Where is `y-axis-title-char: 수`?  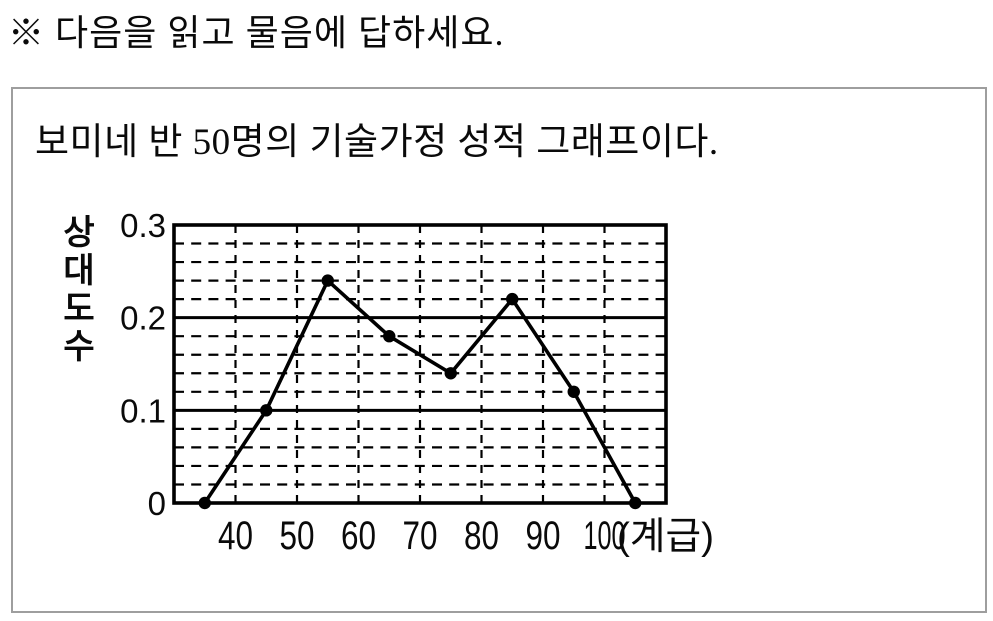 y-axis-title-char: 수 is located at coordinates (78, 347).